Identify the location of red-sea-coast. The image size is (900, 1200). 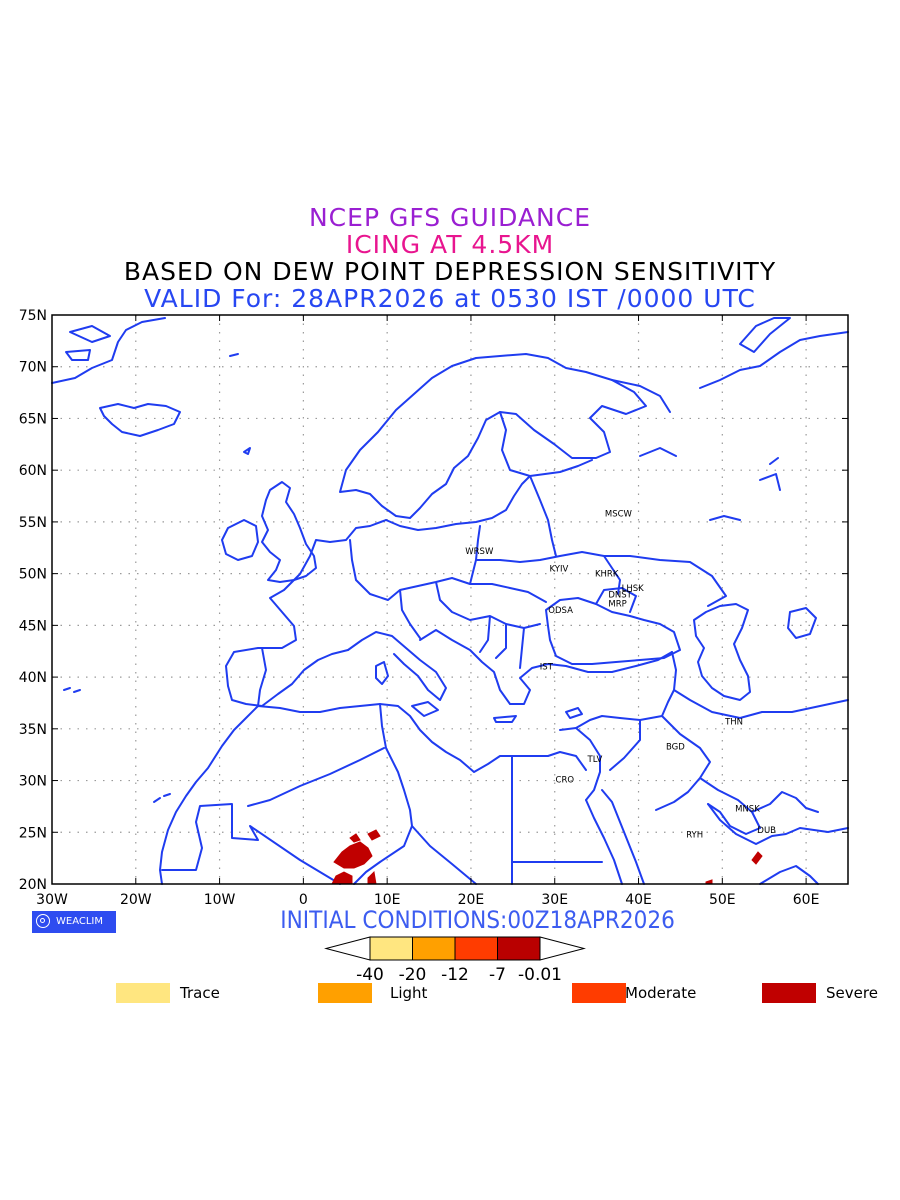
(615, 837).